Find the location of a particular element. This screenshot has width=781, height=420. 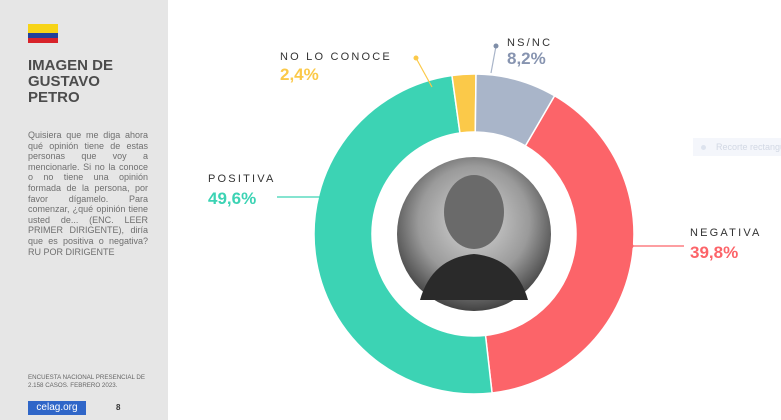

flag-stripe-yellow is located at coordinates (43, 28).